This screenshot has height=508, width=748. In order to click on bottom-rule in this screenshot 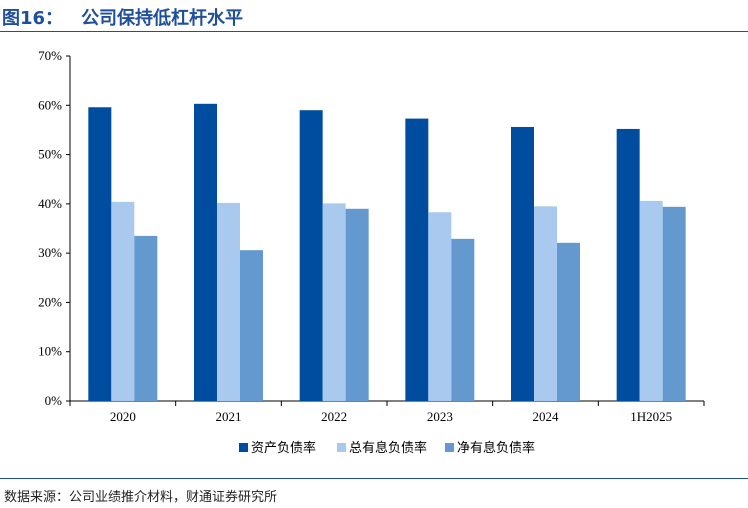, I will do `click(374, 478)`.